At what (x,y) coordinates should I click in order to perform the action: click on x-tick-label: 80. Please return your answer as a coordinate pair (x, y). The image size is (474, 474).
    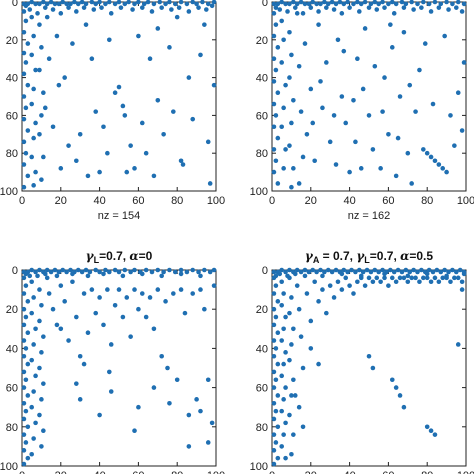
    Looking at the image, I should click on (427, 472).